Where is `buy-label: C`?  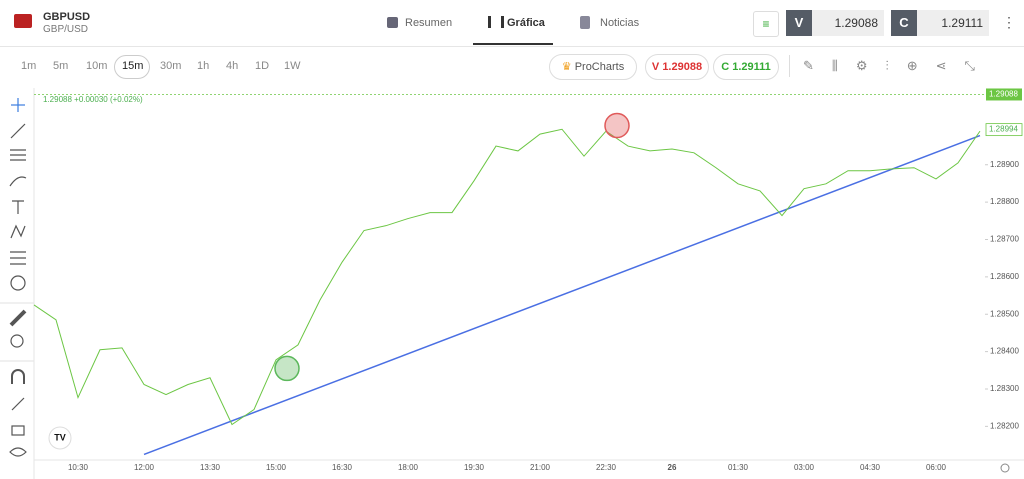 buy-label: C is located at coordinates (904, 23).